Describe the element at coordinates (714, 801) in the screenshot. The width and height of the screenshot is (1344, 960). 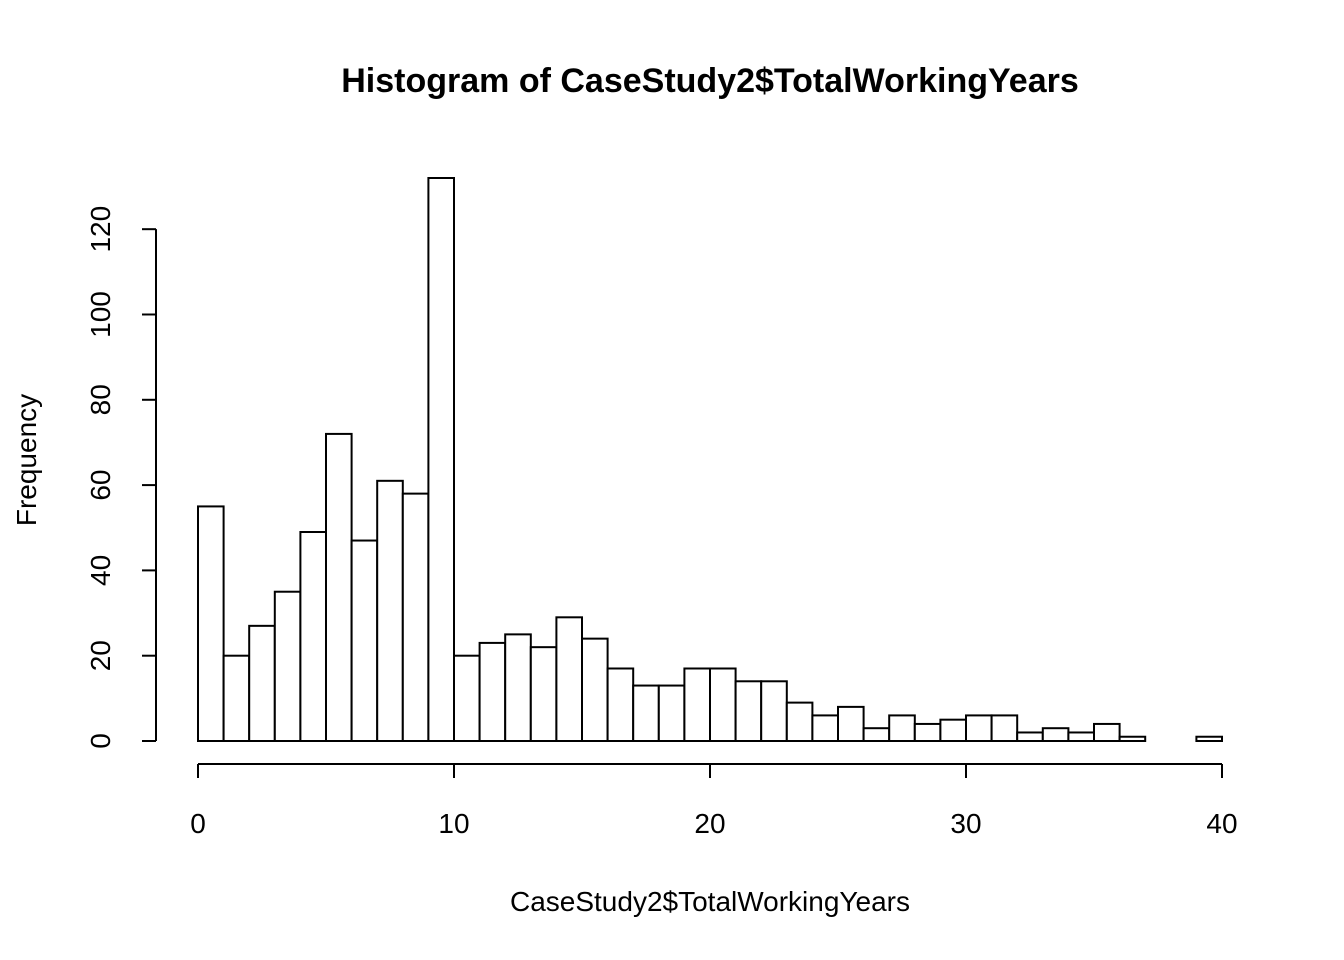
I see `x-axis: 0 10 20 30 40` at that location.